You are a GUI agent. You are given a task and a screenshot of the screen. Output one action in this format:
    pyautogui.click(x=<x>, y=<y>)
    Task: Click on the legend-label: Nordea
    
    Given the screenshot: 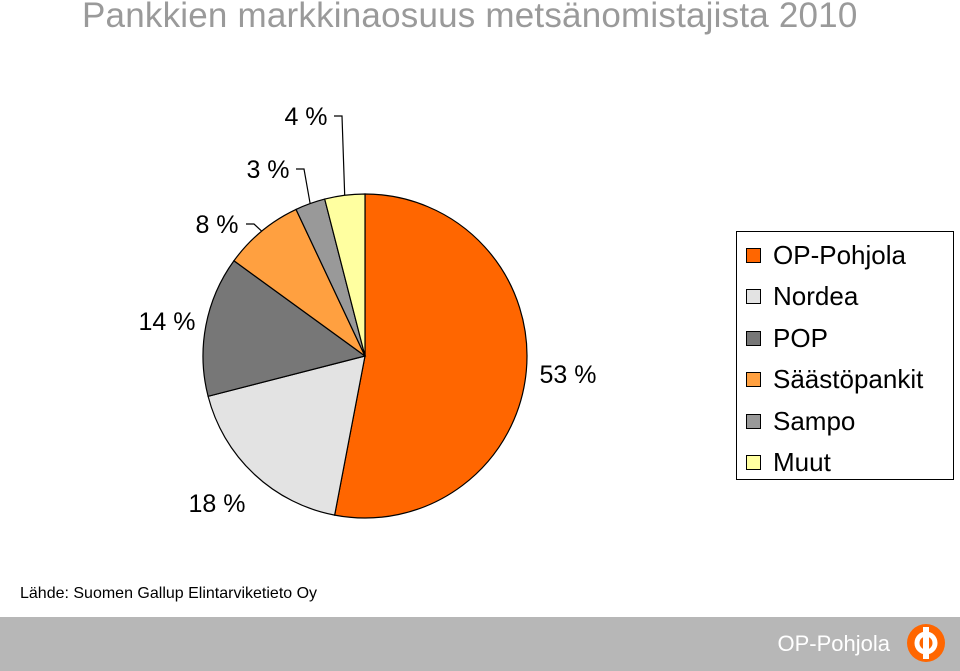 What is the action you would take?
    pyautogui.click(x=816, y=296)
    